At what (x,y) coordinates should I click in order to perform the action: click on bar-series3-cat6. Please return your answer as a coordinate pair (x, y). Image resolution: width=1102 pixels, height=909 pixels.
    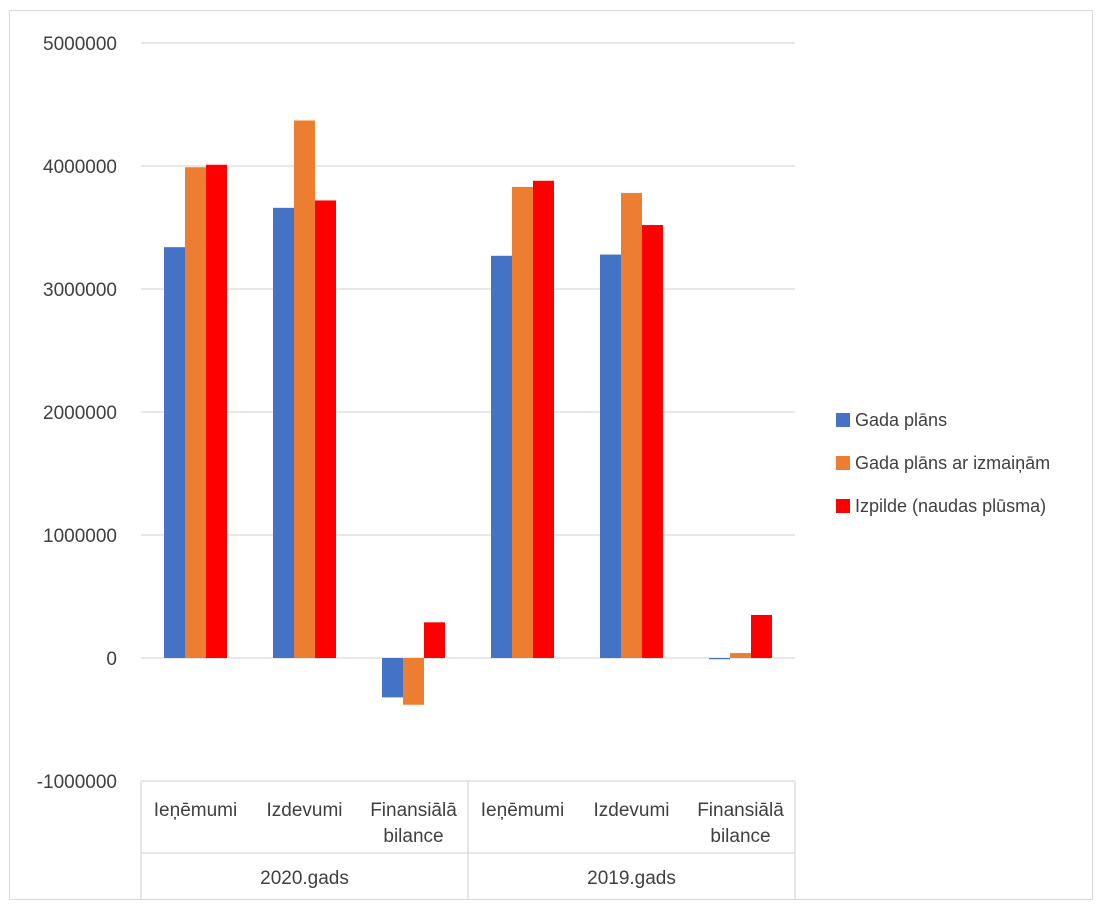
    Looking at the image, I should click on (761, 636).